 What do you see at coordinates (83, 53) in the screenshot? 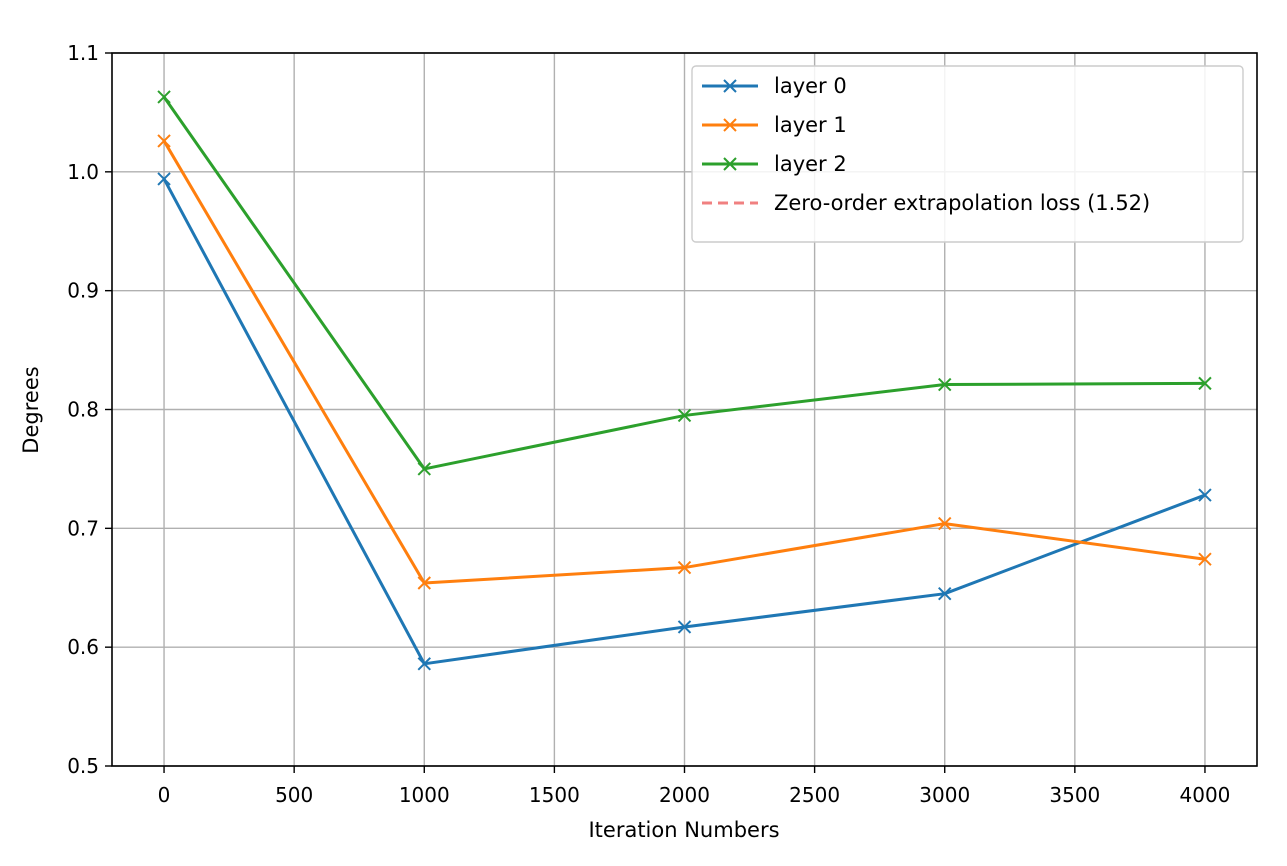
I see `y-tick-label: 1.1` at bounding box center [83, 53].